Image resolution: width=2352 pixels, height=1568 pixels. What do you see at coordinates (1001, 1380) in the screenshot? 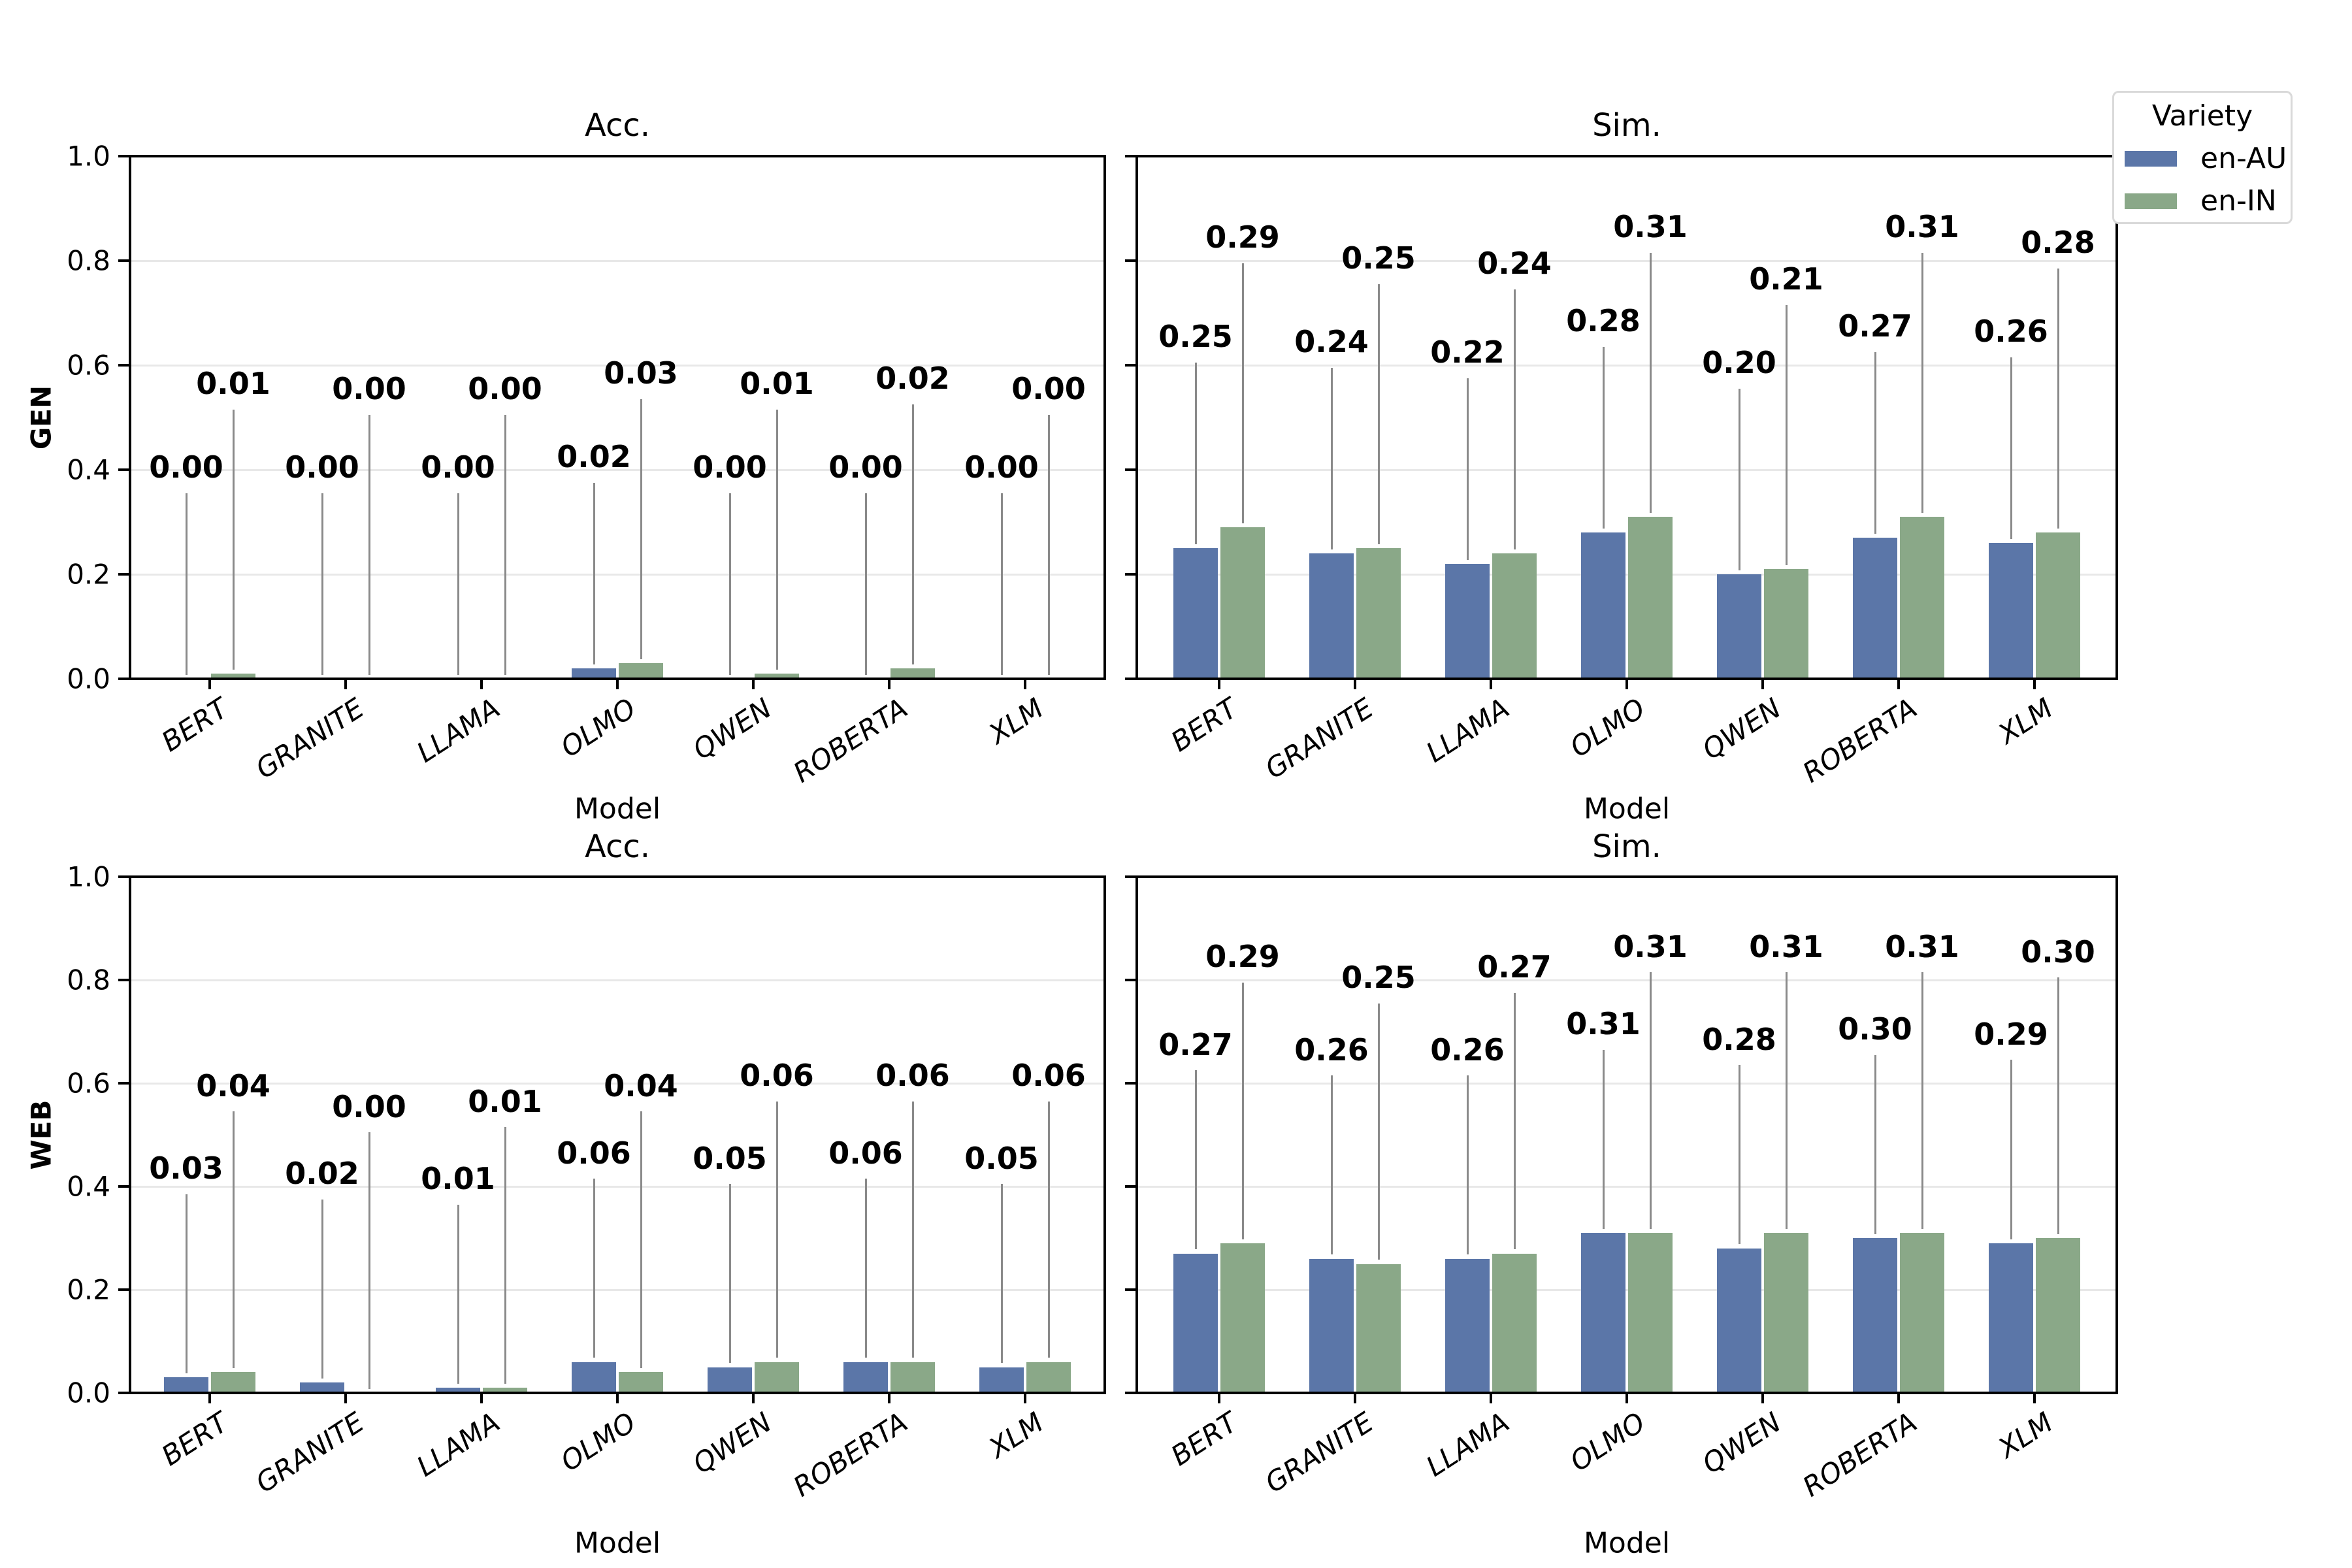
I see `bar-en-au-xlm` at bounding box center [1001, 1380].